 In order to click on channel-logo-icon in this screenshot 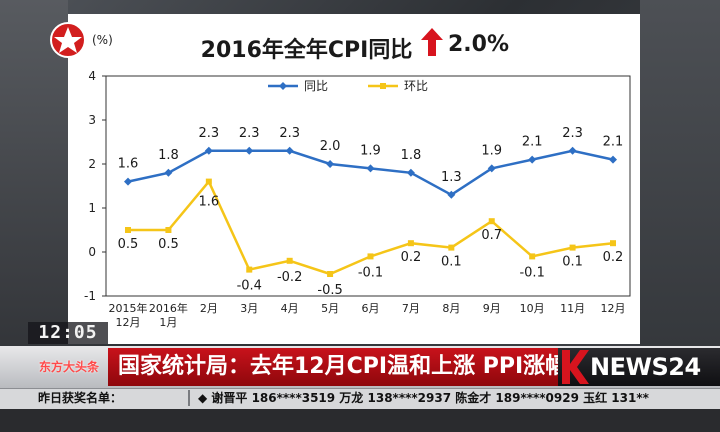, I will do `click(68, 40)`.